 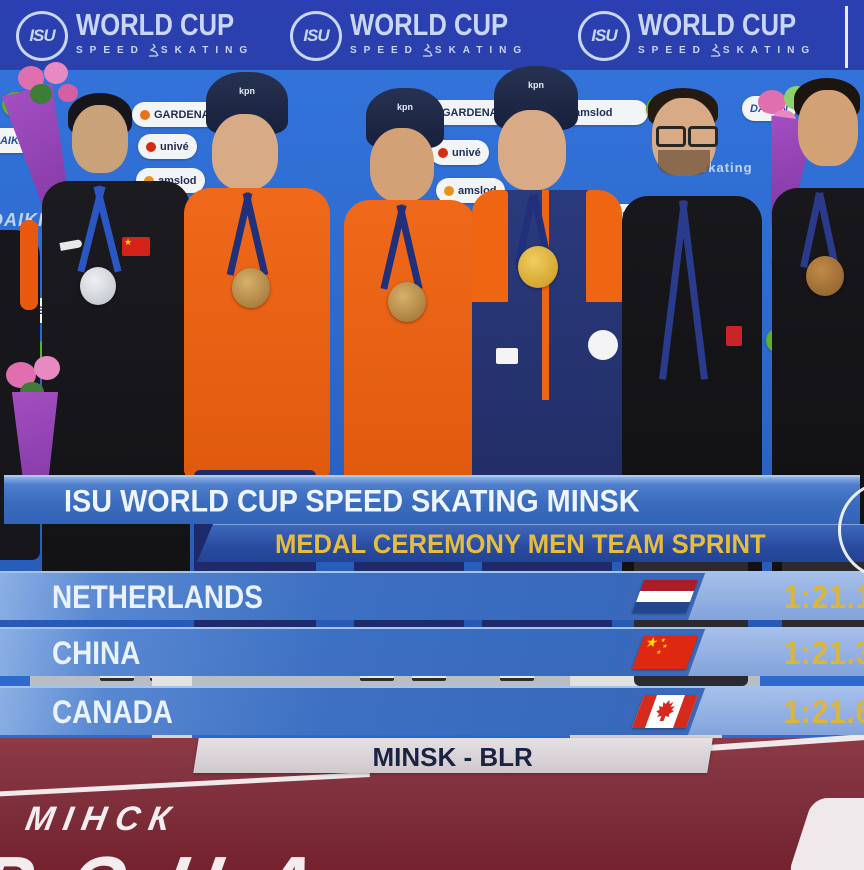 I want to click on flag-pole, so click(x=846, y=37).